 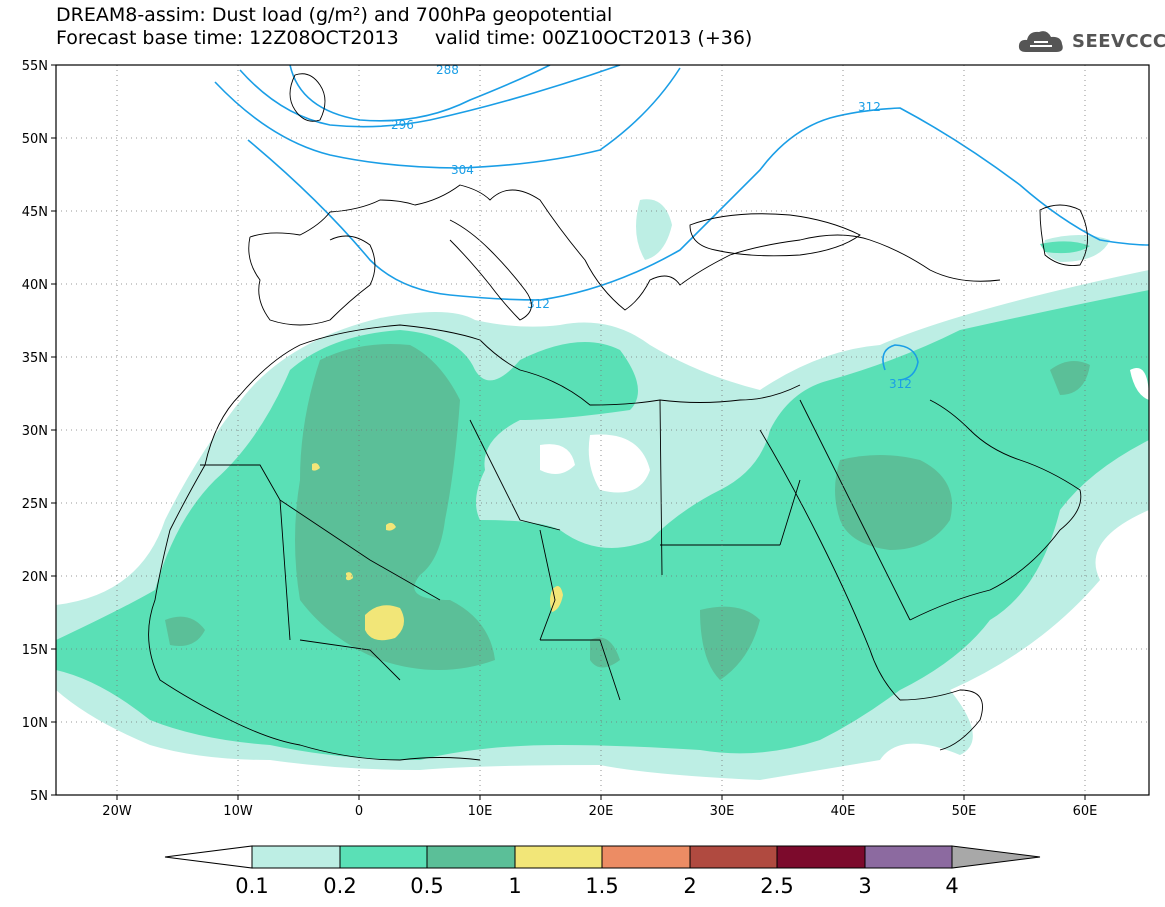 I want to click on lat-label: 5N, so click(x=39, y=796).